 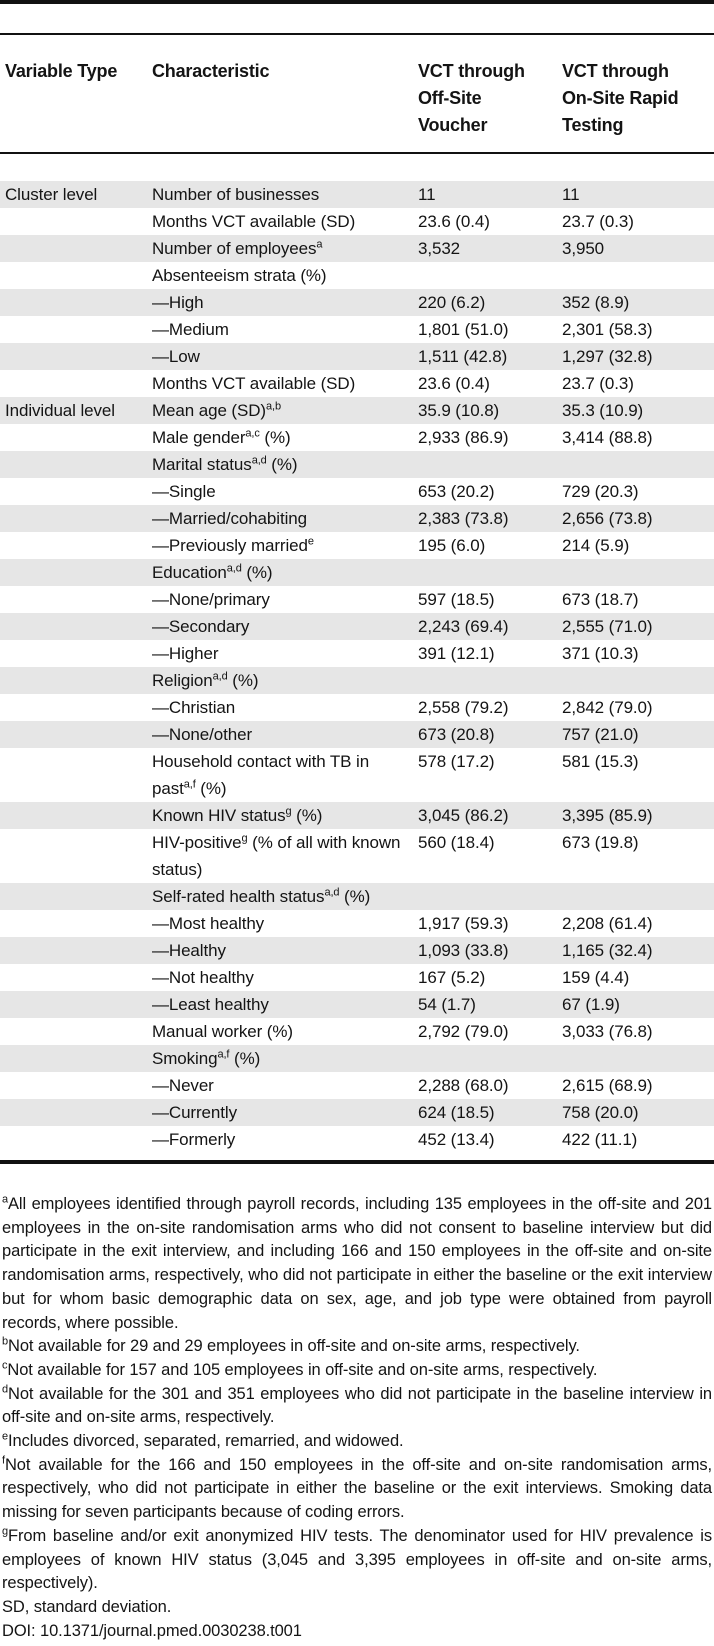 I want to click on table-row: —Single 653 (20.2) 729 (20.3), so click(x=357, y=491).